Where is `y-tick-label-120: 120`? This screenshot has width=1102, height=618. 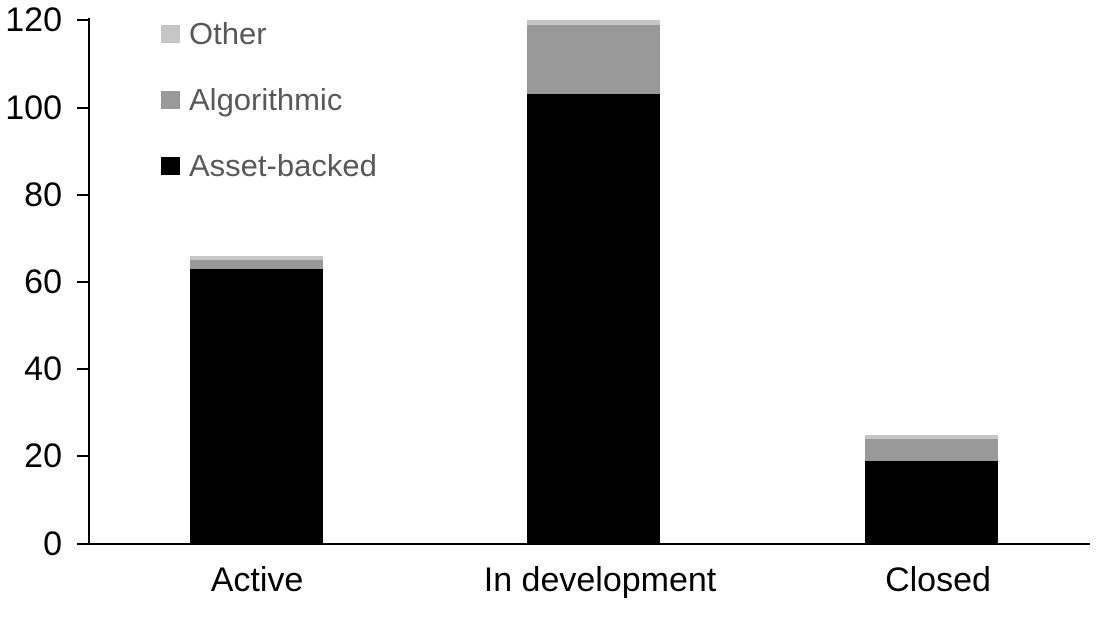
y-tick-label-120: 120 is located at coordinates (33, 20).